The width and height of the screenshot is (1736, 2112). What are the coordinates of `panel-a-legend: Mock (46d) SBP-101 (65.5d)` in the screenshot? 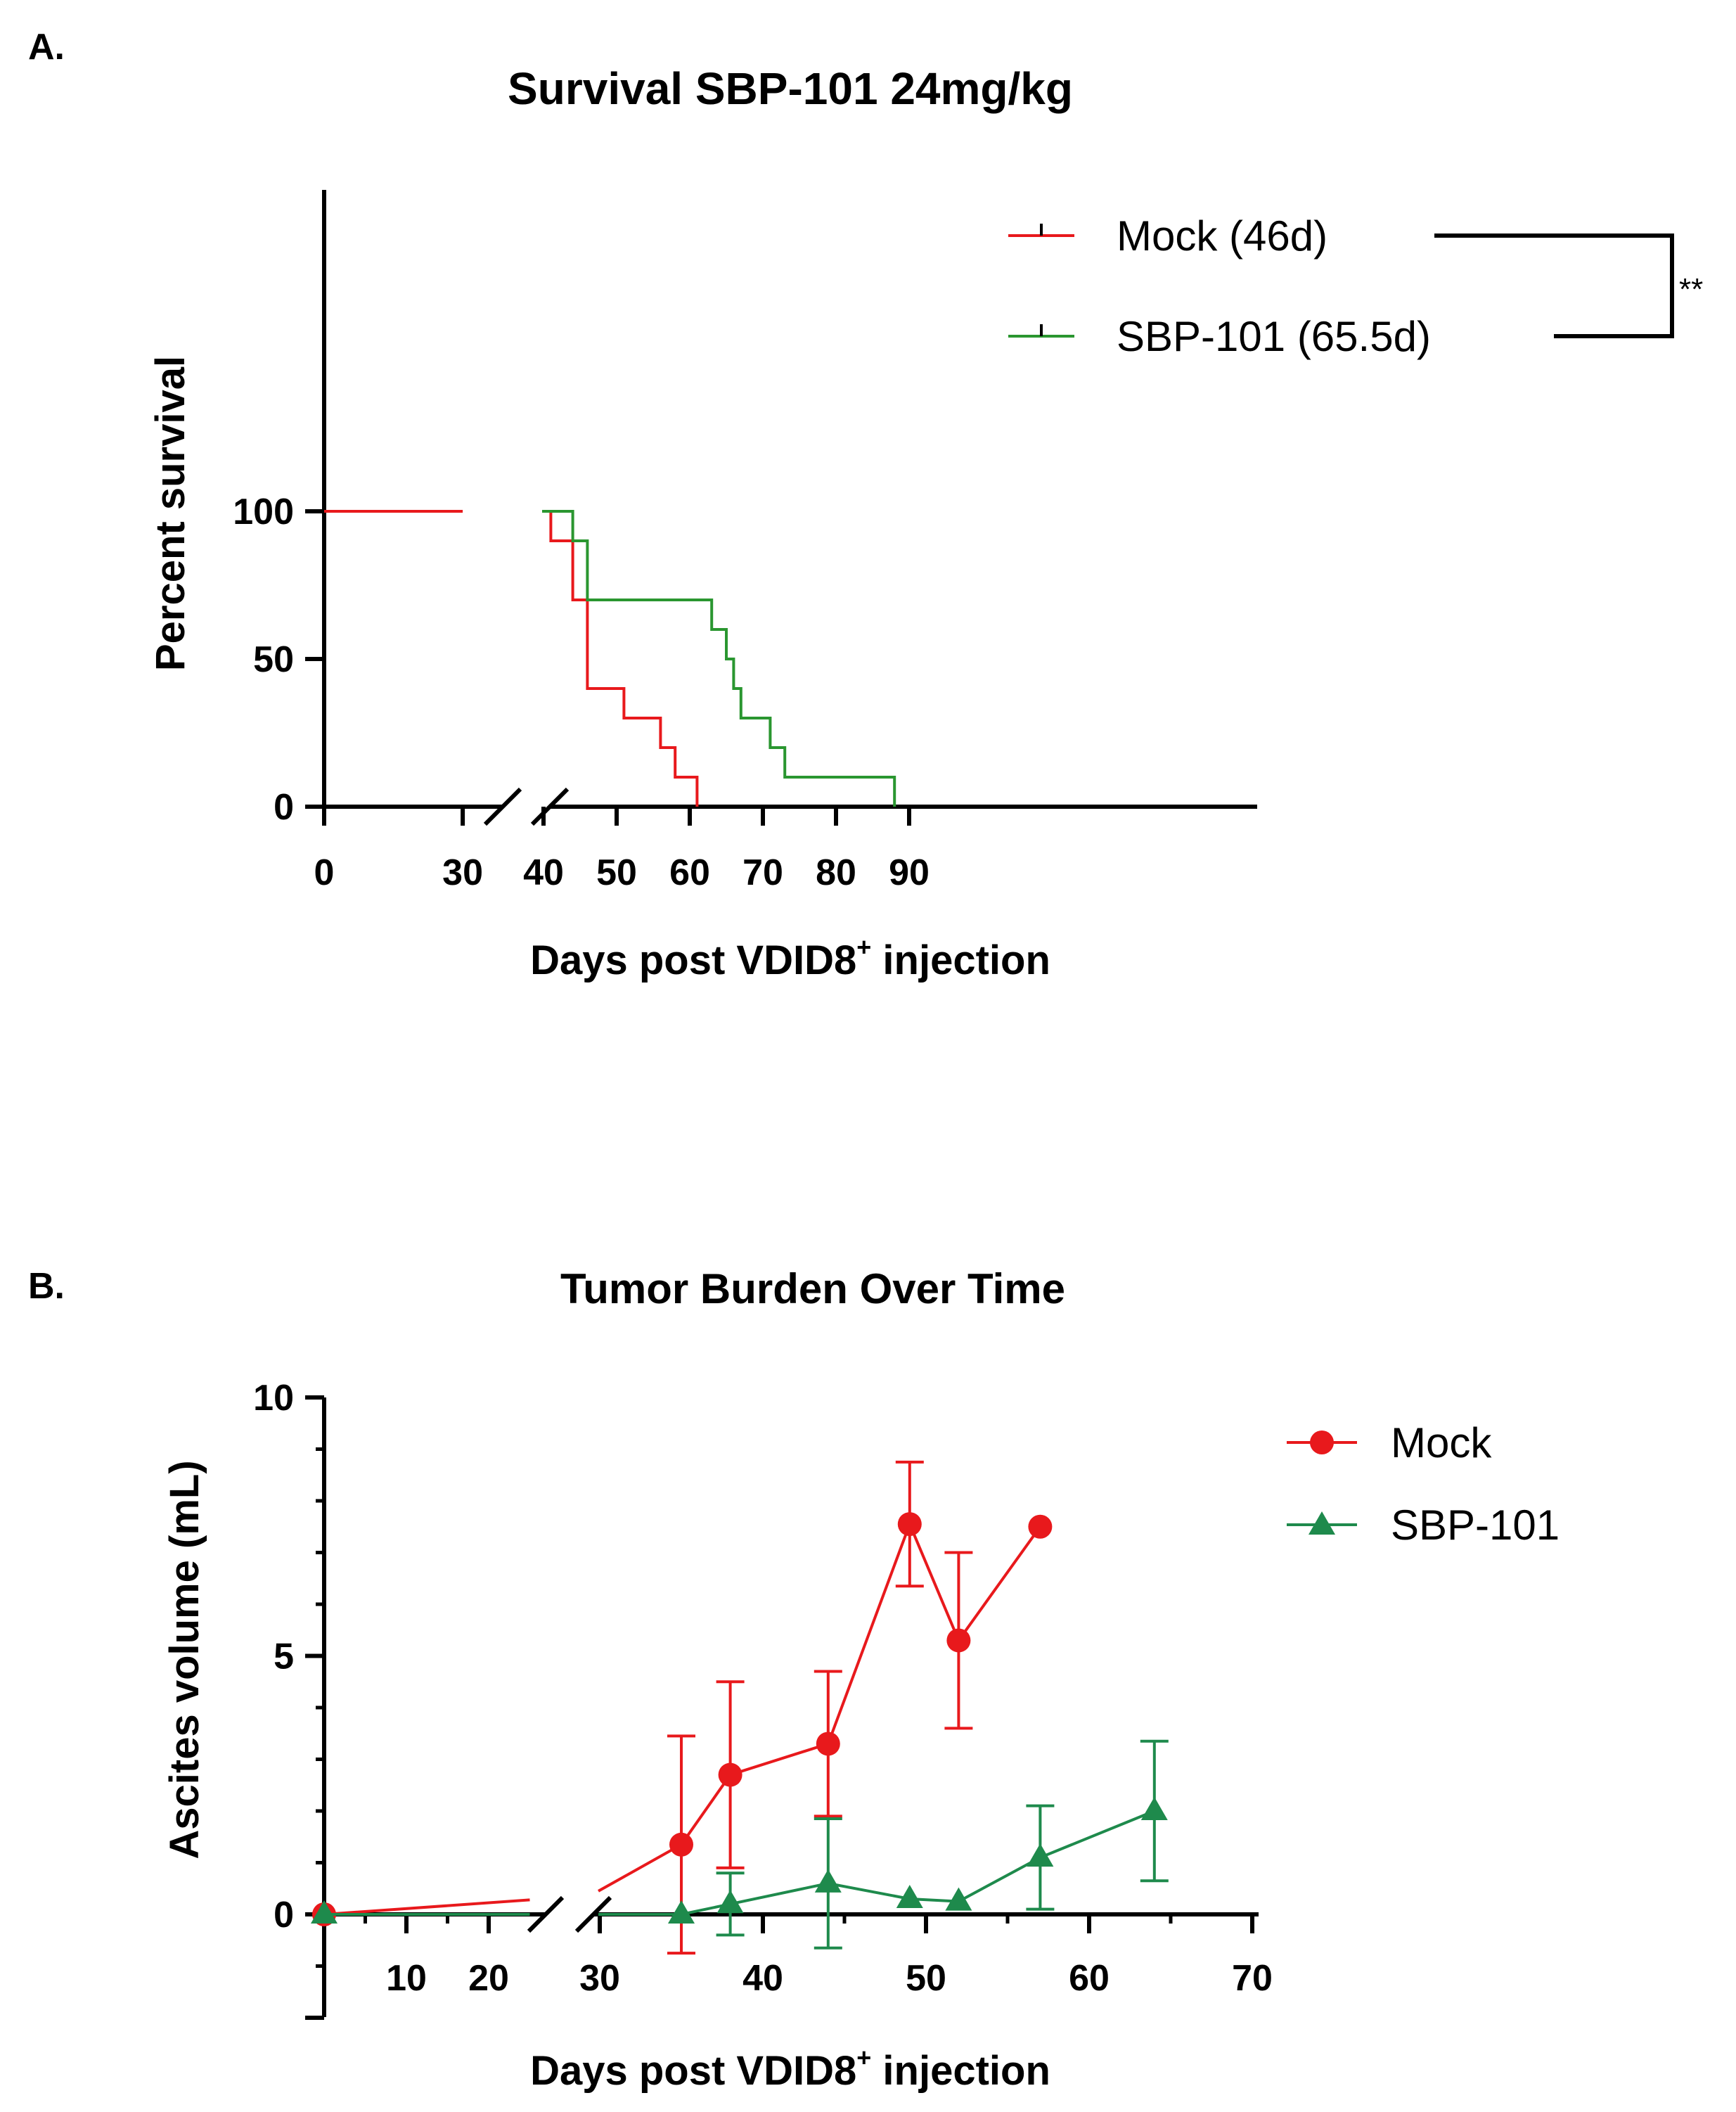 It's located at (1219, 286).